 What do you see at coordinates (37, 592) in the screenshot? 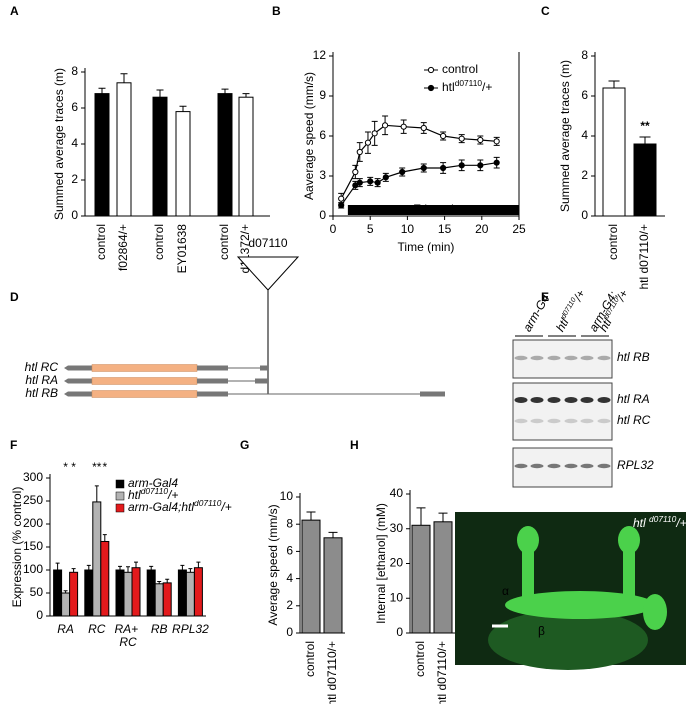
I see `y-tick-label: 50` at bounding box center [37, 592].